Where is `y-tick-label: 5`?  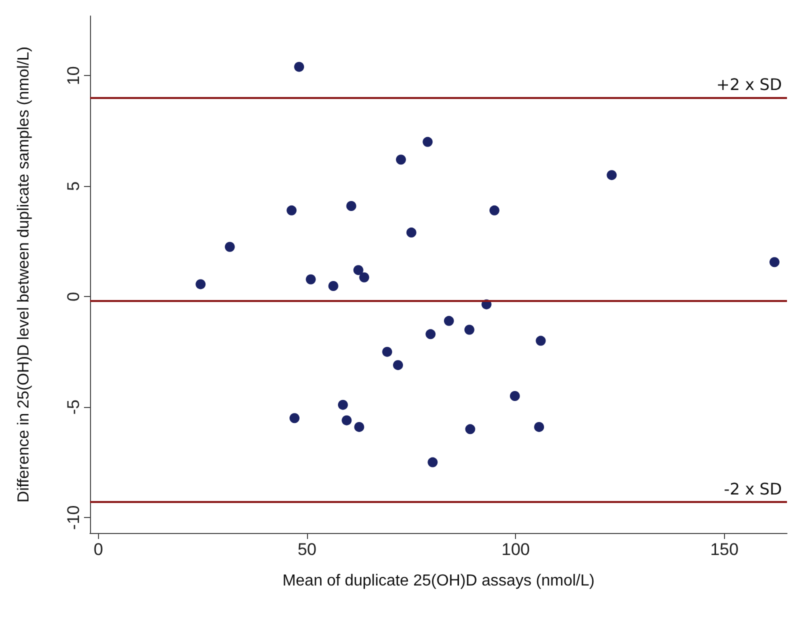
y-tick-label: 5 is located at coordinates (73, 186).